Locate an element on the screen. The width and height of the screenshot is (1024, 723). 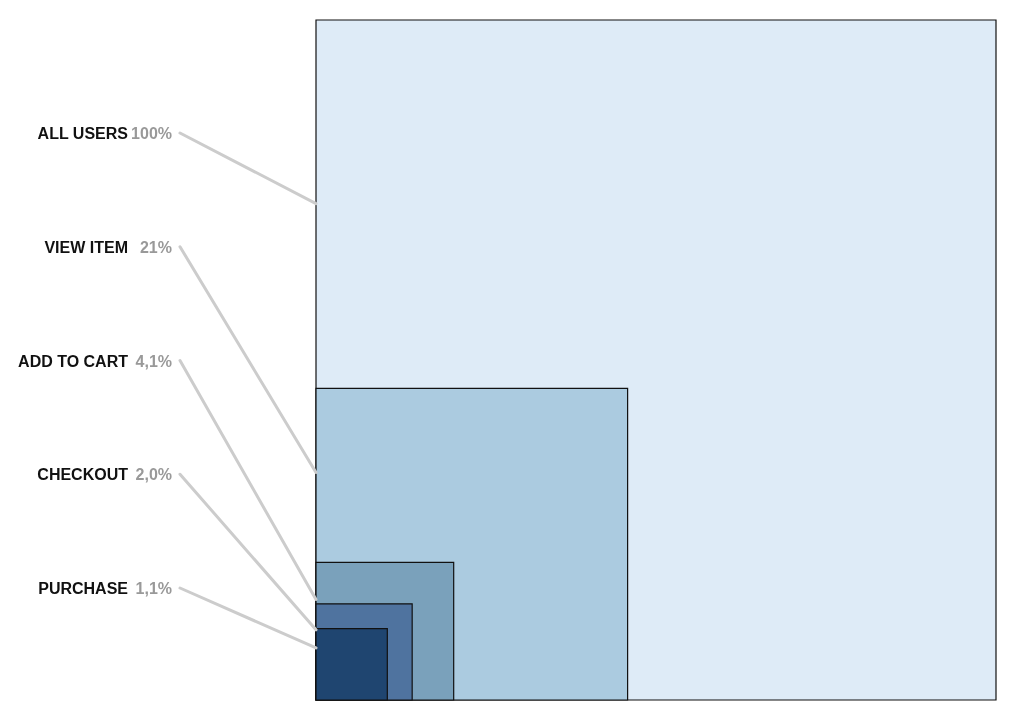
data-label: 4,1% is located at coordinates (153, 361).